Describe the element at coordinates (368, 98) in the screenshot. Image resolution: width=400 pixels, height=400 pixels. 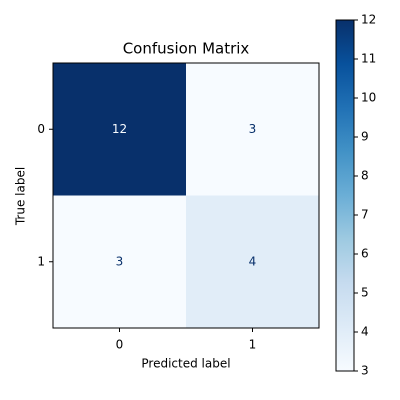
I see `colorbar-tick-label: 10` at that location.